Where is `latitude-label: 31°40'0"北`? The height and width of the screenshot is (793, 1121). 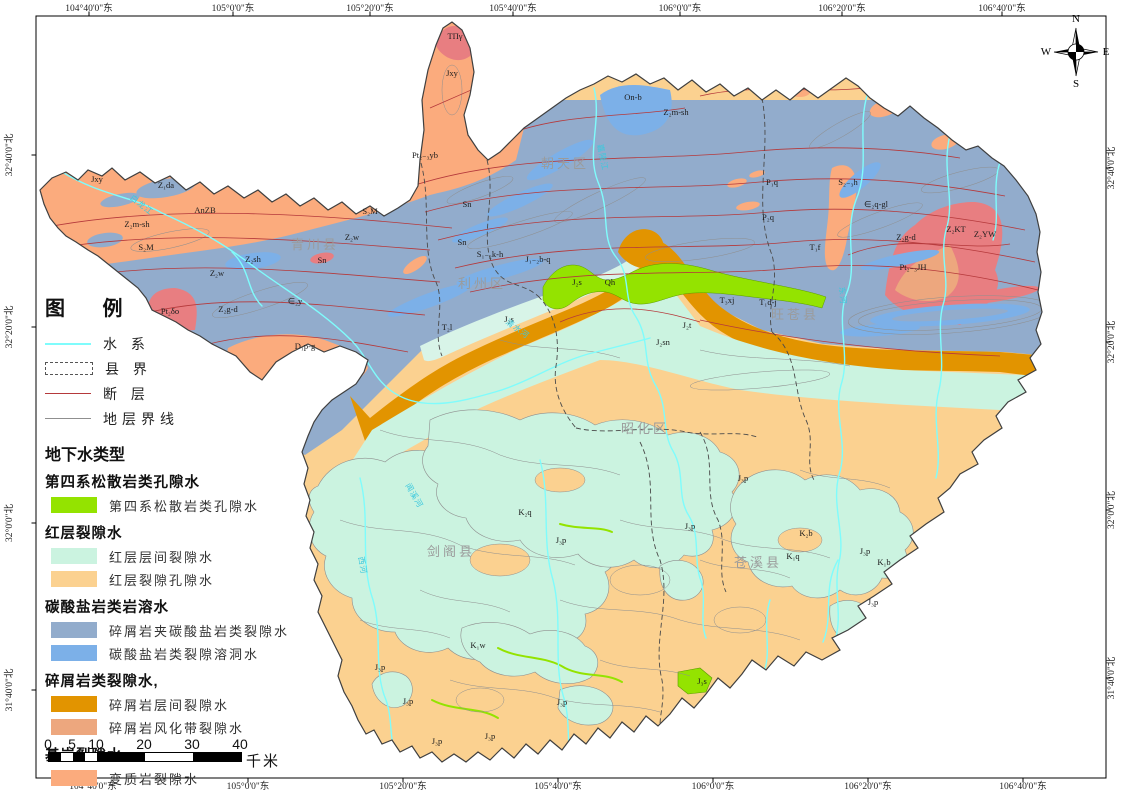
latitude-label: 31°40'0"北 is located at coordinates (1111, 677).